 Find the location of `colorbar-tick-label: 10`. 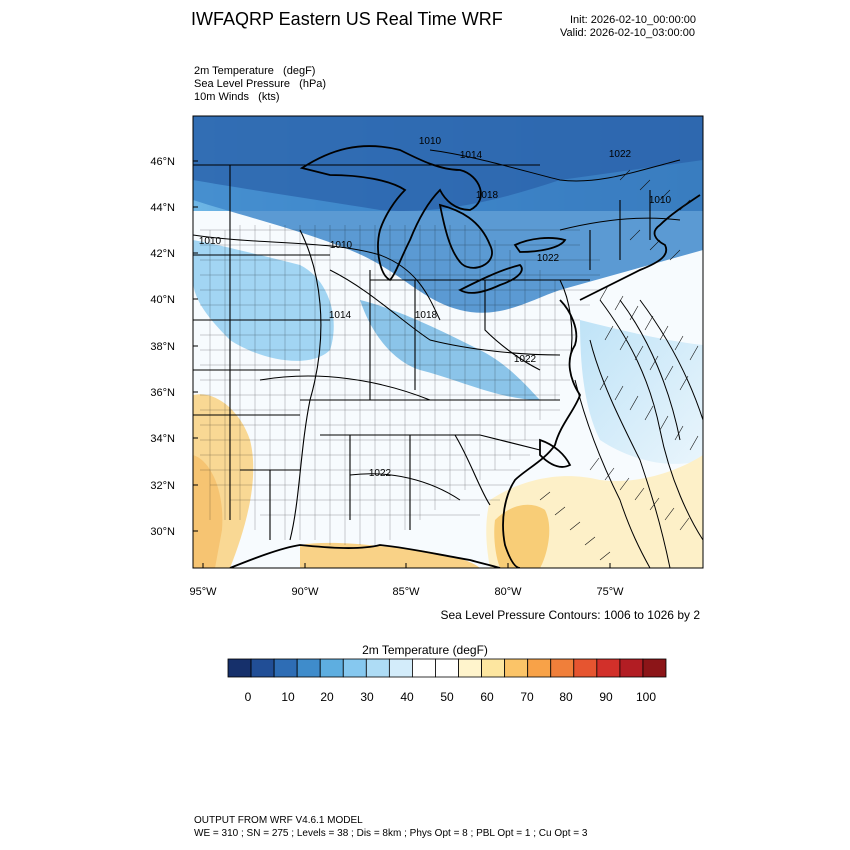

colorbar-tick-label: 10 is located at coordinates (288, 697).